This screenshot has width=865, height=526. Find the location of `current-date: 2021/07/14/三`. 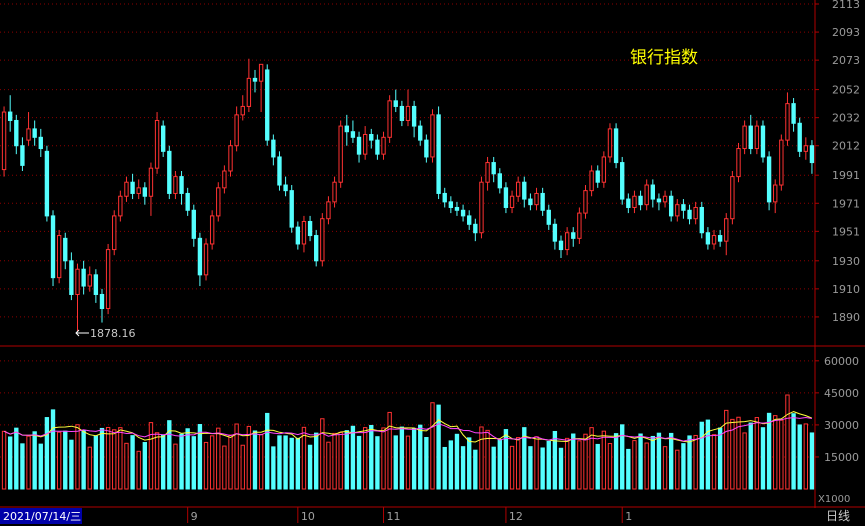

current-date: 2021/07/14/三 is located at coordinates (42, 516).